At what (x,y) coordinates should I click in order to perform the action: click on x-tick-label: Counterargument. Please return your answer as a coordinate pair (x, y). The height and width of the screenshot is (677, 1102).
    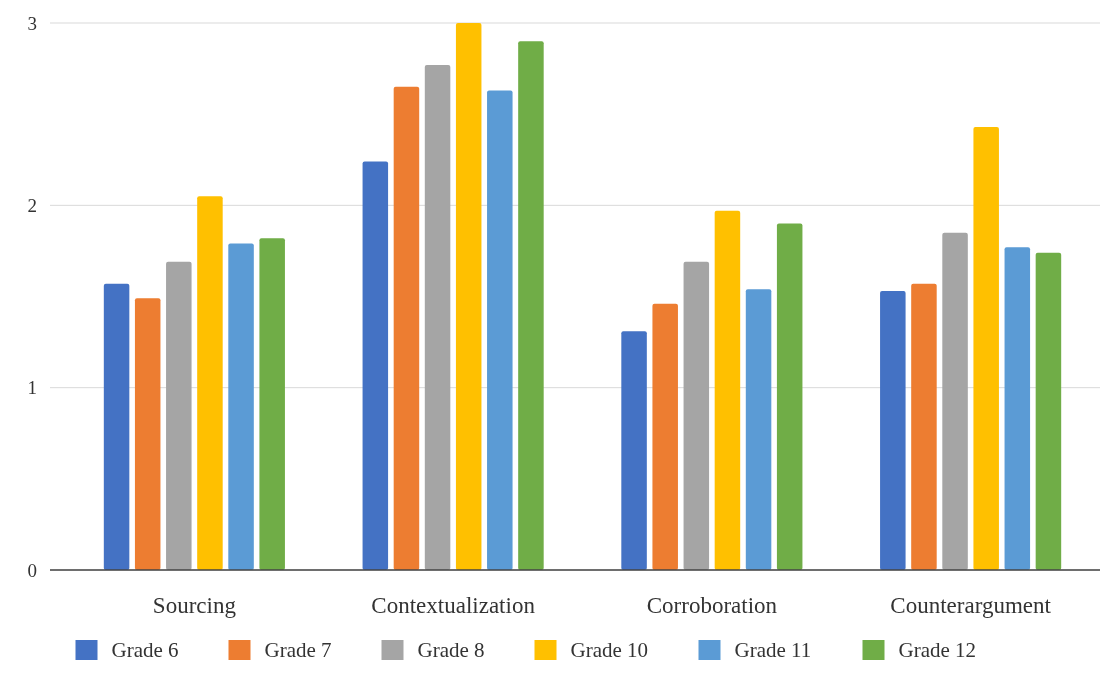
    Looking at the image, I should click on (971, 605).